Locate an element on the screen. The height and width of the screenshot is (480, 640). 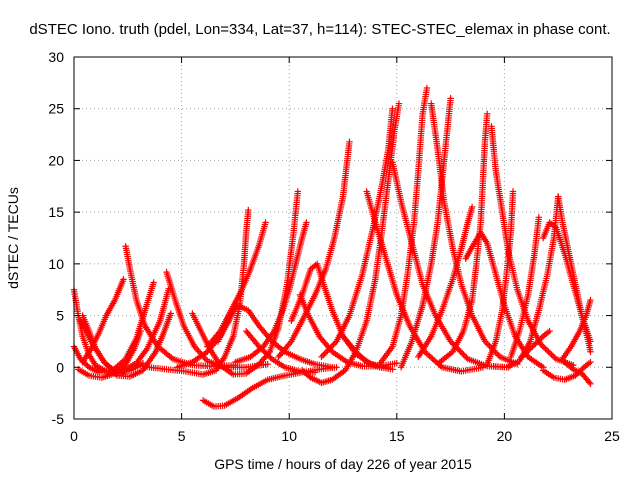
x-tick-label: 25 is located at coordinates (612, 436).